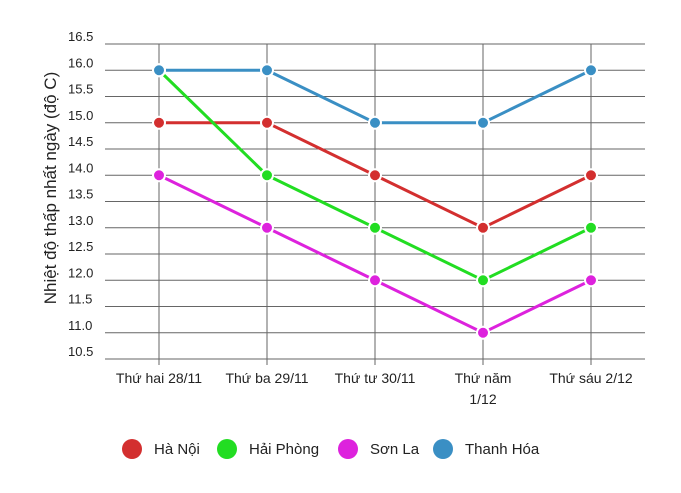 This screenshot has width=681, height=493. What do you see at coordinates (80, 246) in the screenshot?
I see `y-tick-label: 12.5` at bounding box center [80, 246].